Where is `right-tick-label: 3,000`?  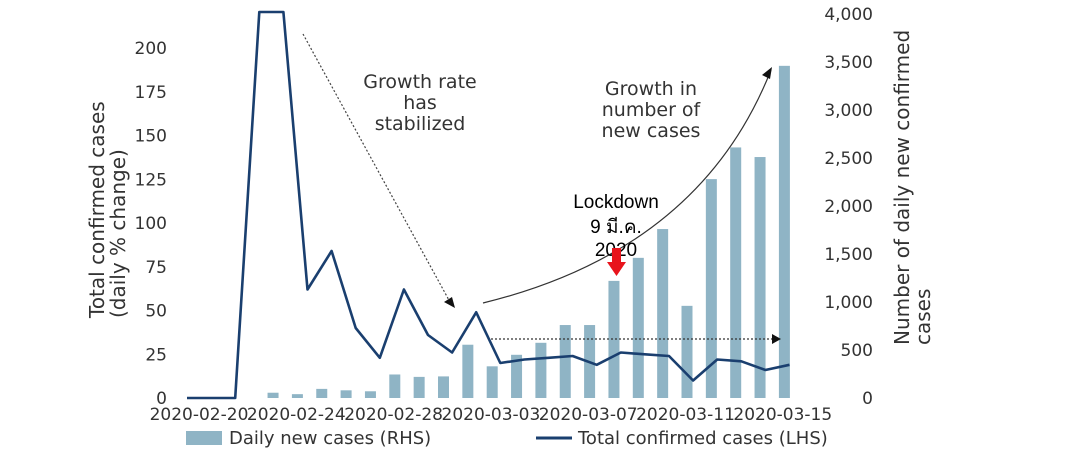
right-tick-label: 3,000 is located at coordinates (848, 111).